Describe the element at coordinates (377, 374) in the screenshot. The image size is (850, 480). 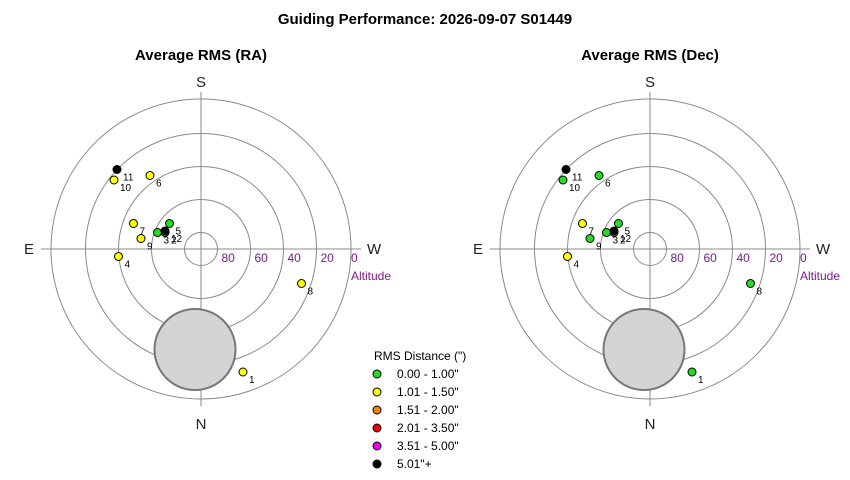
I see `legend-swatch-green` at that location.